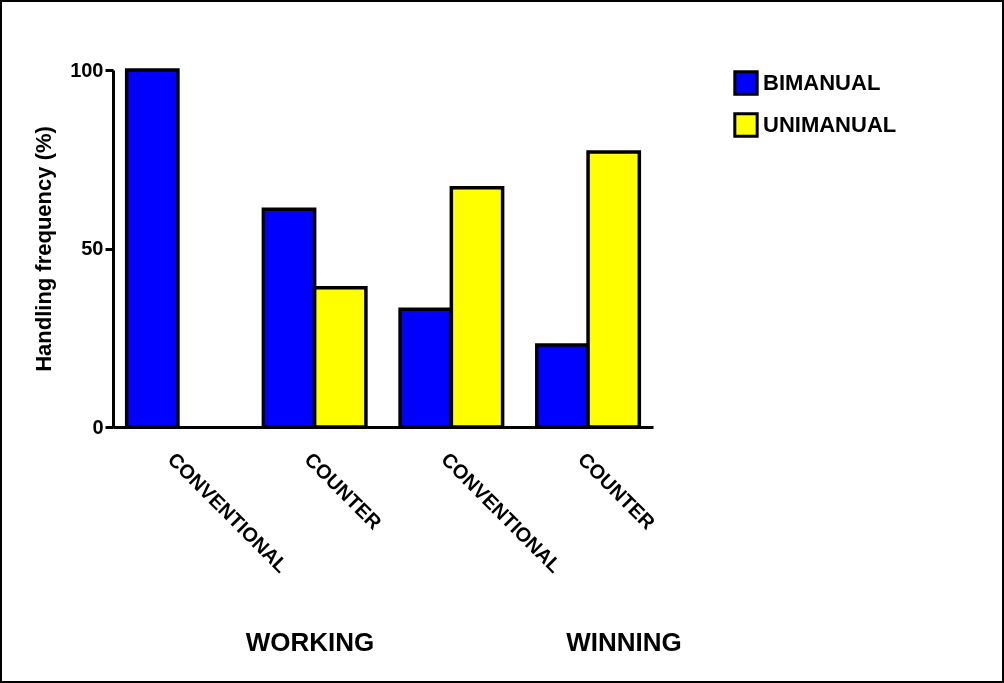 Image resolution: width=1004 pixels, height=683 pixels. Describe the element at coordinates (624, 642) in the screenshot. I see `text: WINNING` at that location.